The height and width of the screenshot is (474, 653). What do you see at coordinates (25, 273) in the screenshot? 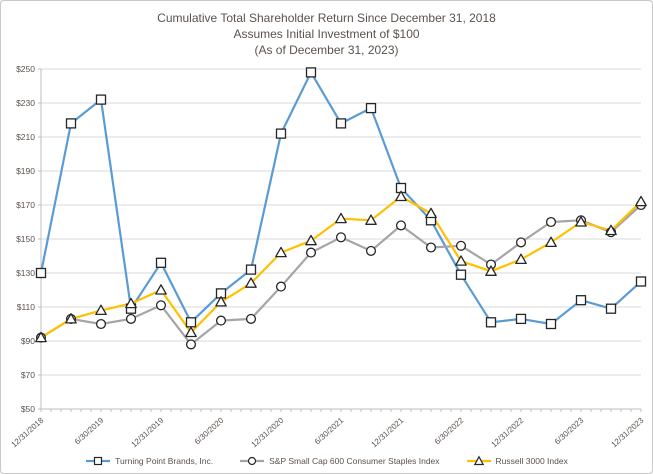
I see `svg-text: $130` at bounding box center [25, 273].